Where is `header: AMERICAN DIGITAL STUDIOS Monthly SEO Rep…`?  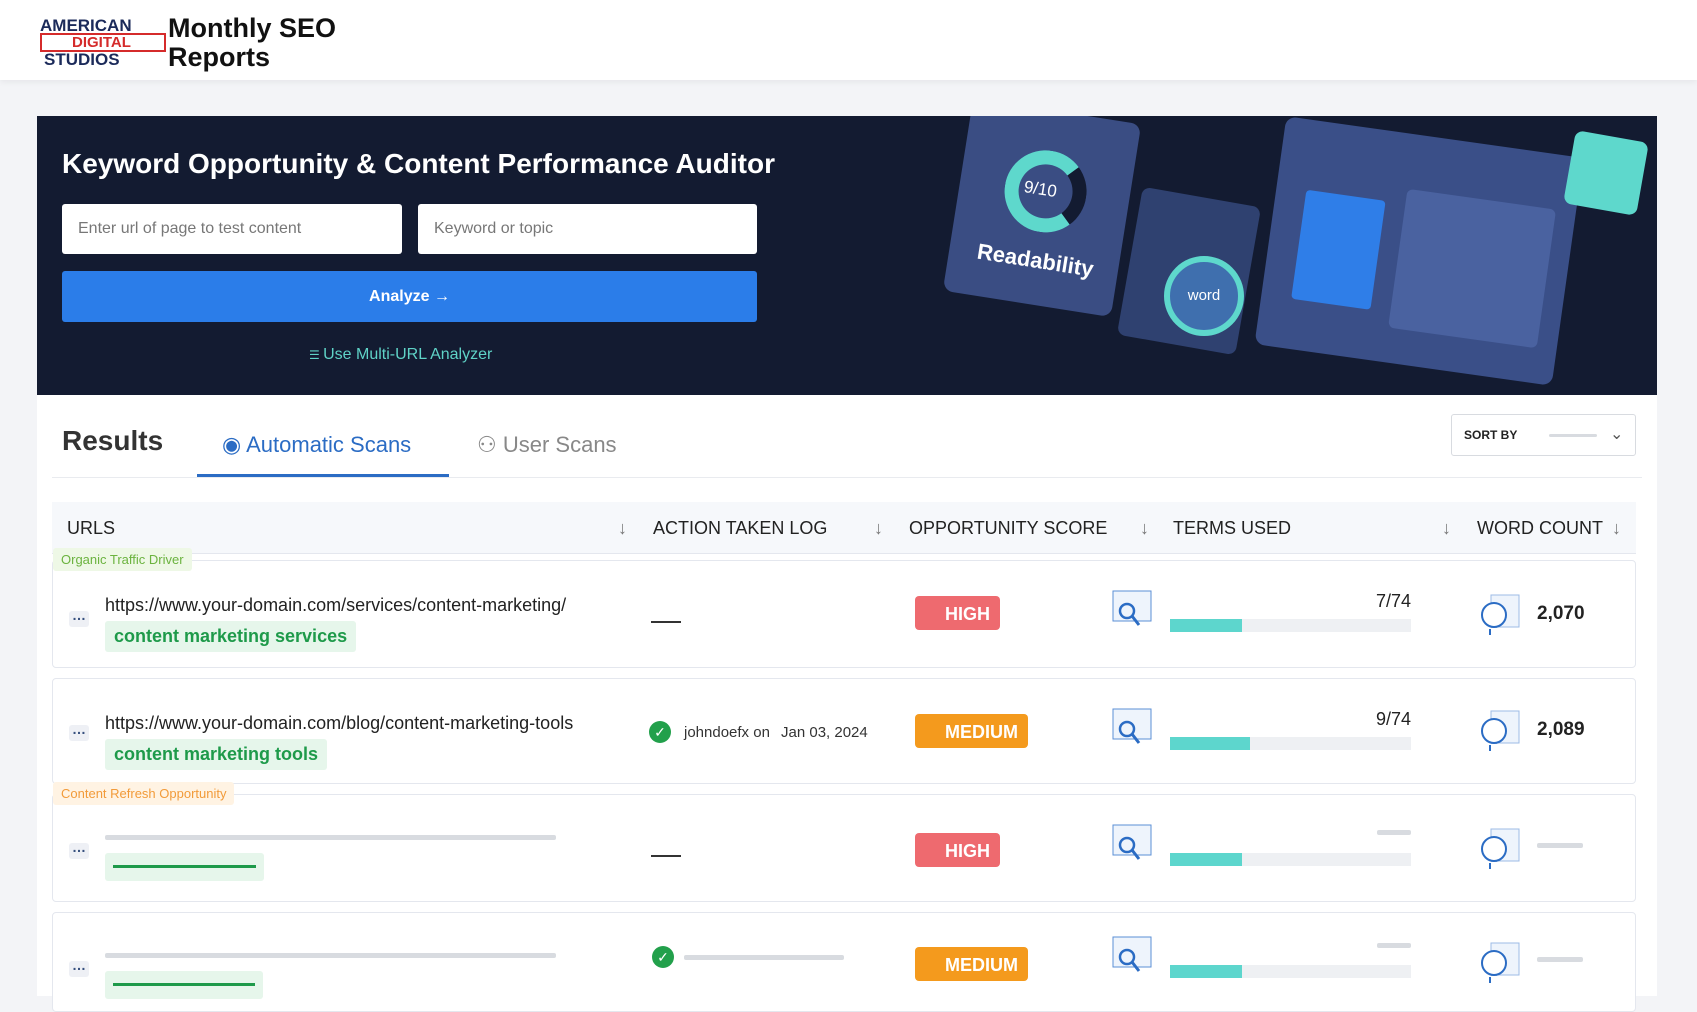 header: AMERICAN DIGITAL STUDIOS Monthly SEO Rep… is located at coordinates (848, 40).